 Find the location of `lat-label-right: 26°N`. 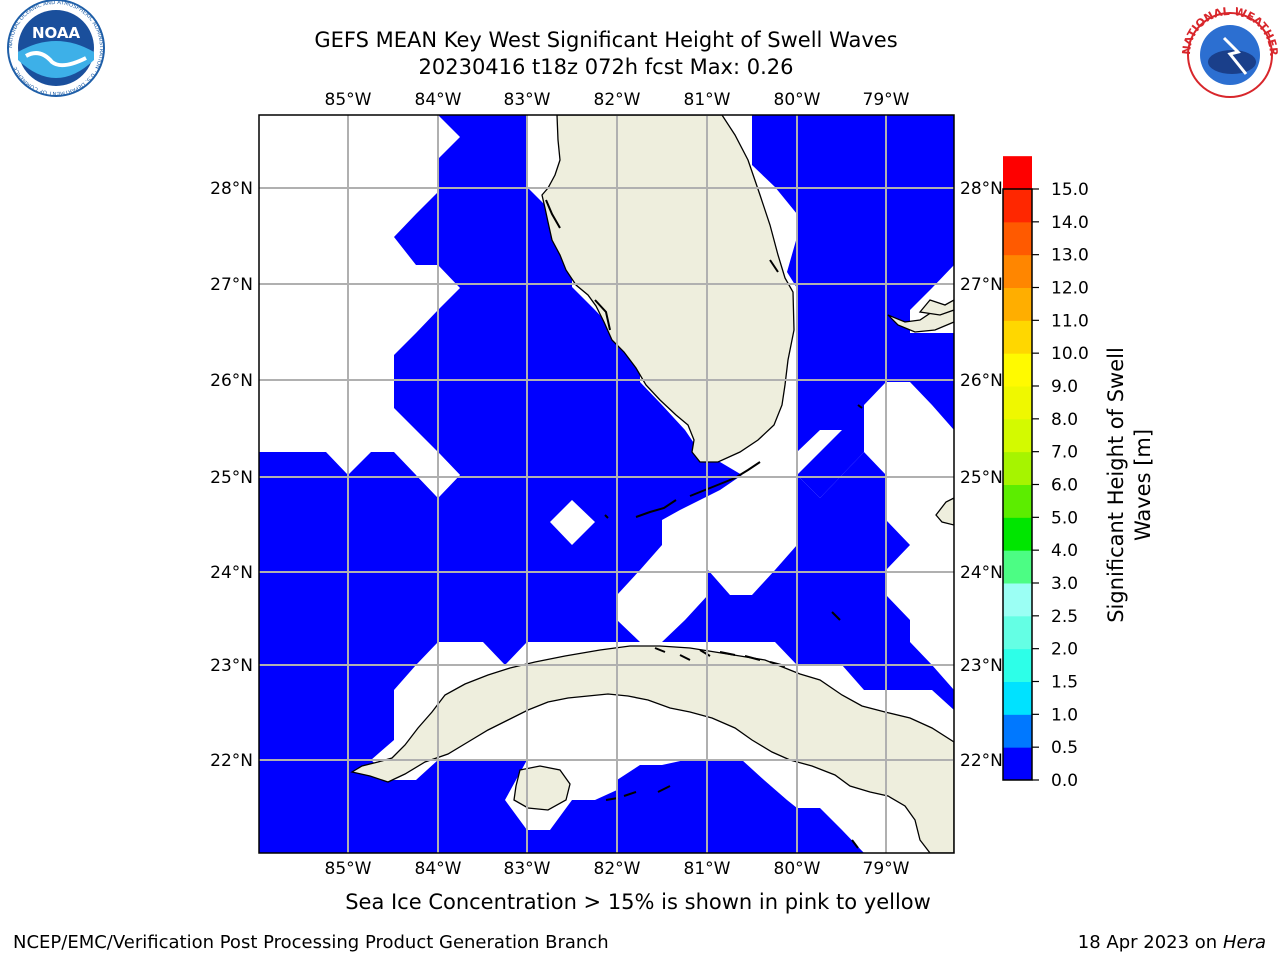

lat-label-right: 26°N is located at coordinates (981, 381).